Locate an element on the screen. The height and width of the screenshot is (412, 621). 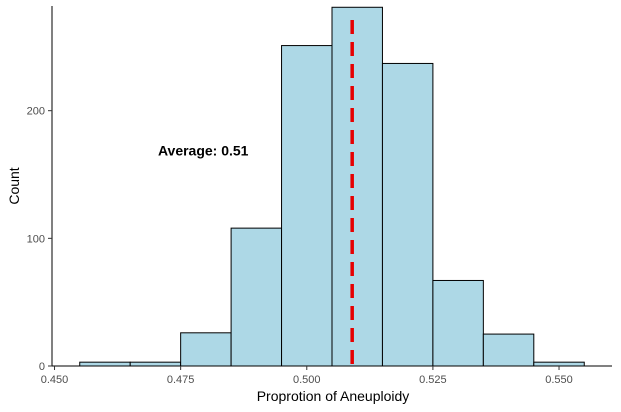
x-axis-title: Proprotion of Aneuploidy is located at coordinates (333, 396).